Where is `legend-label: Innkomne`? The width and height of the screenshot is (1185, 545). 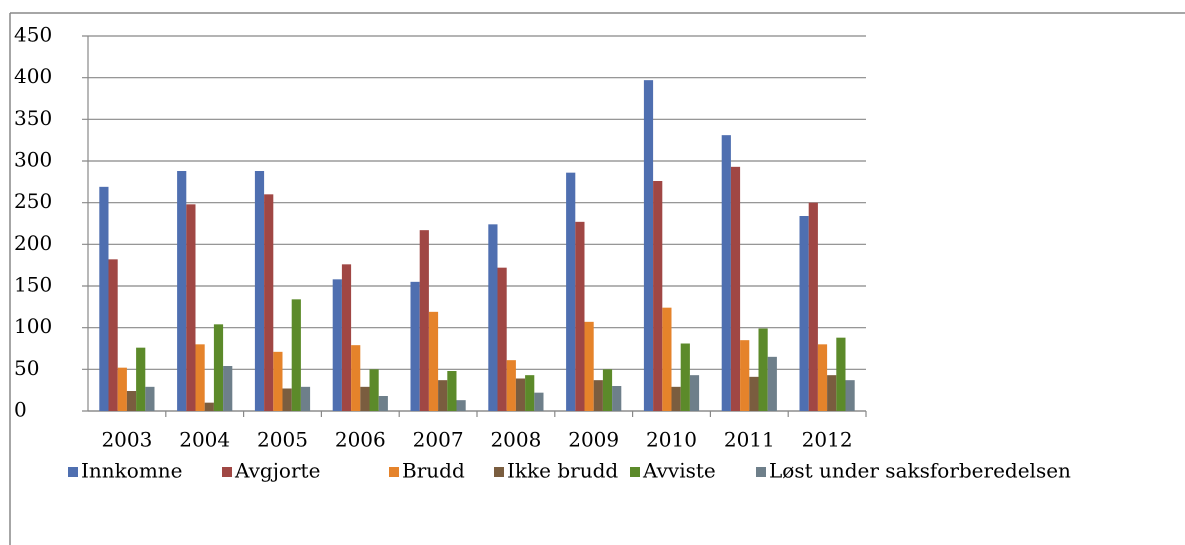
legend-label: Innkomne is located at coordinates (132, 471).